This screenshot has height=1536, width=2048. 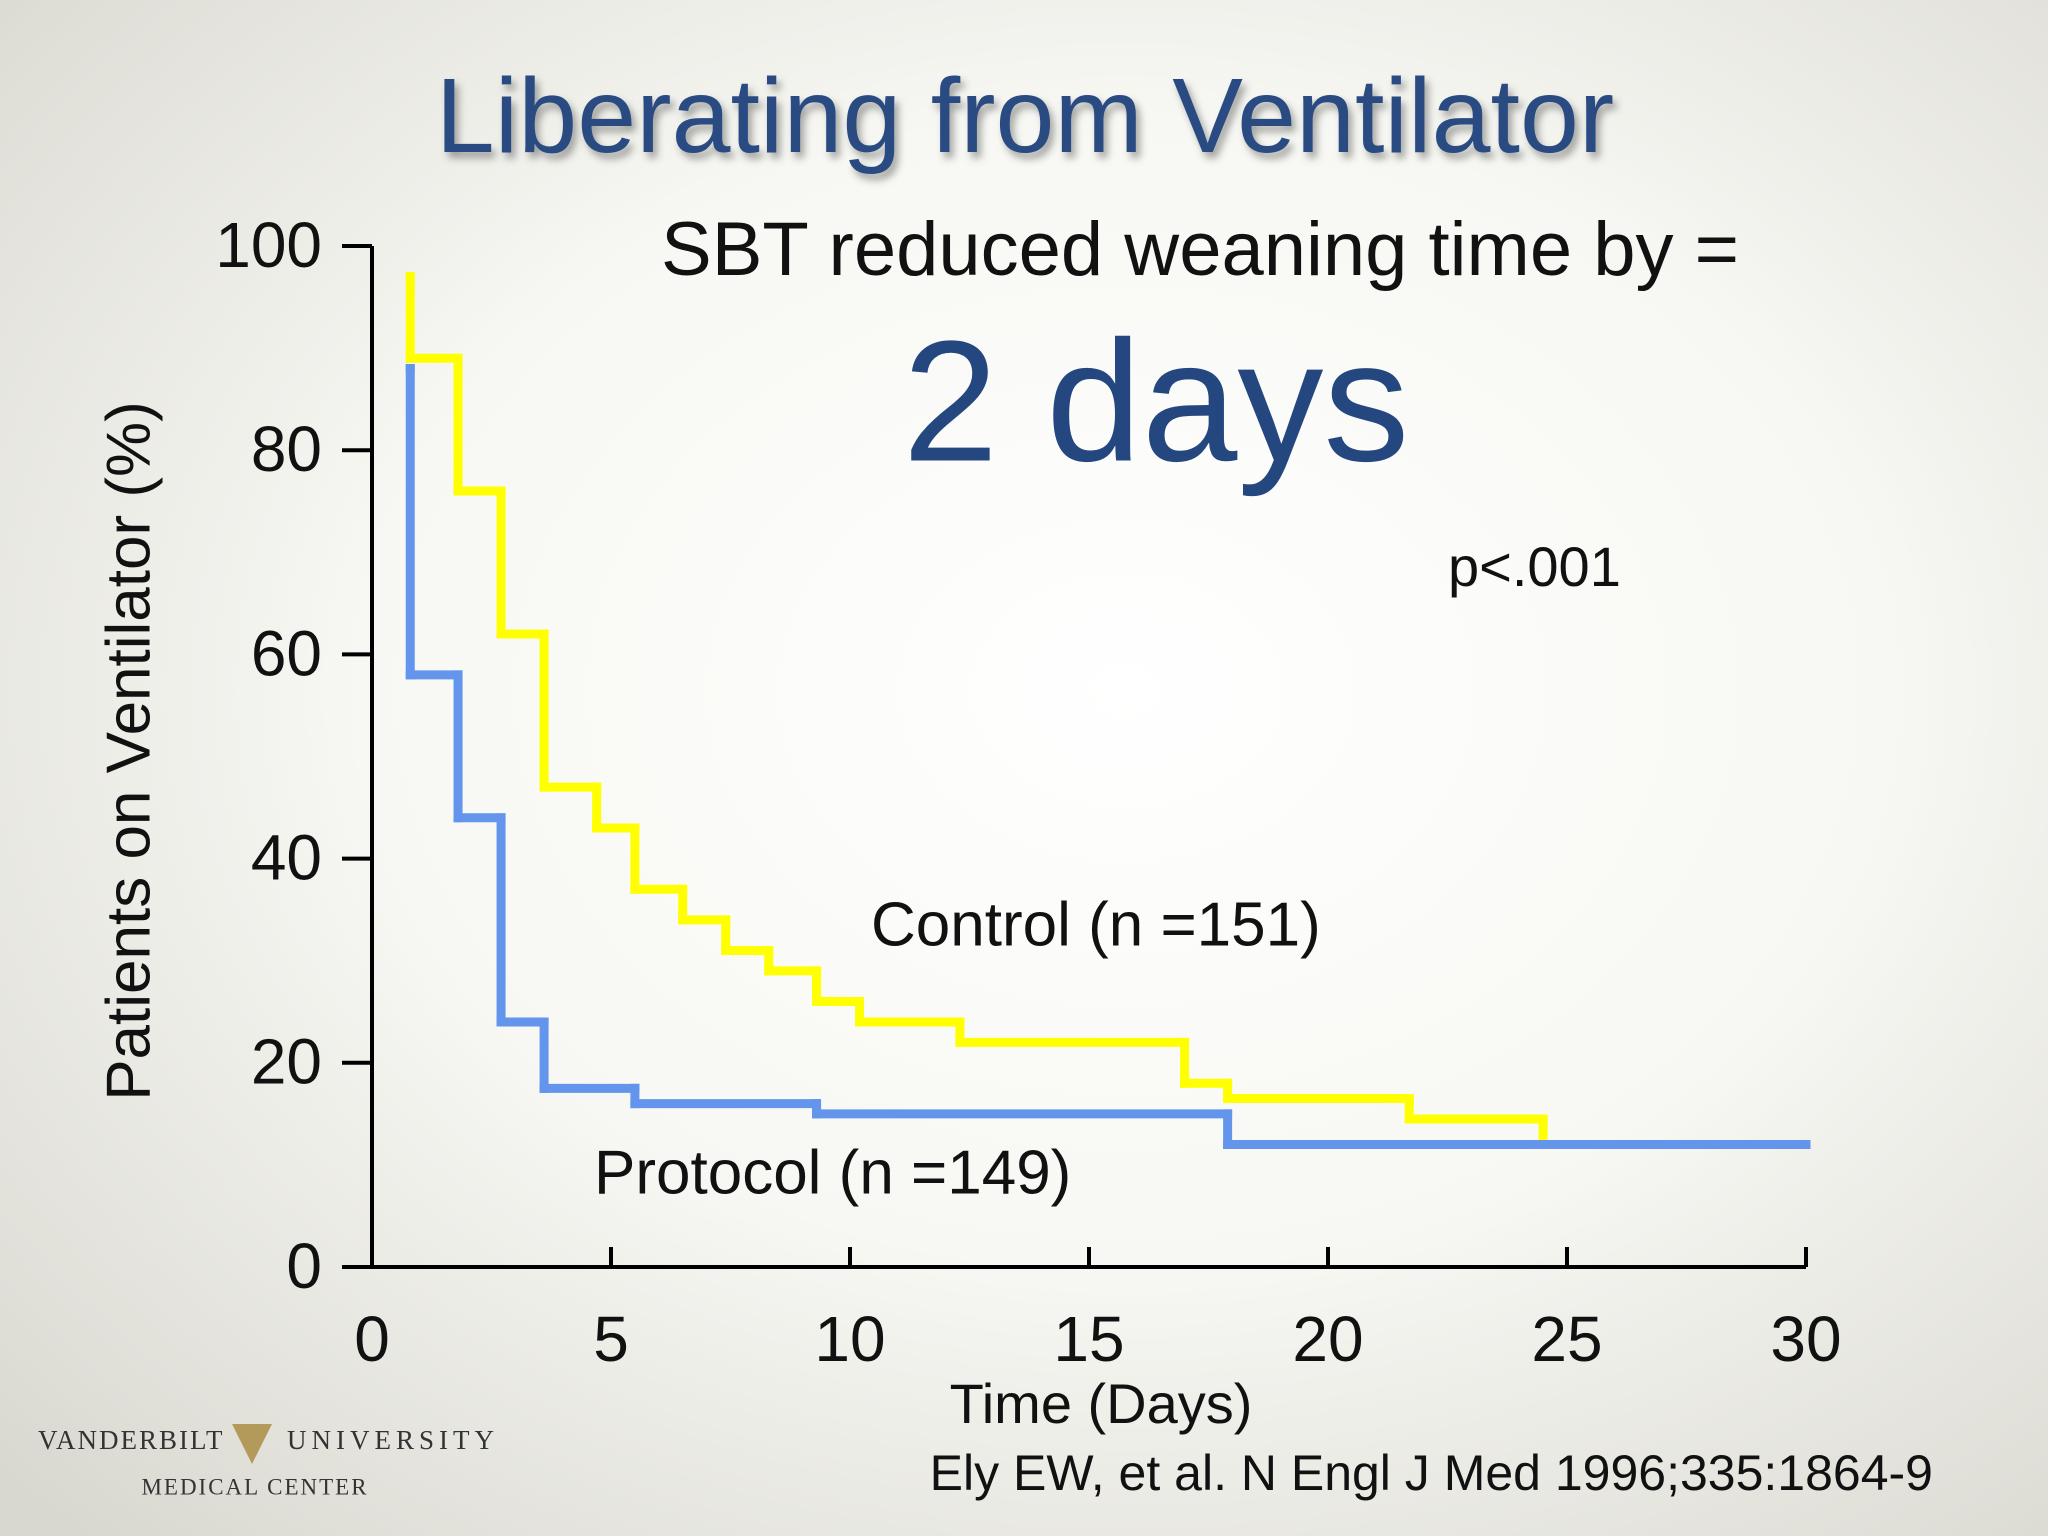 What do you see at coordinates (254, 1486) in the screenshot?
I see `logo-text: MEDICAL CENTER` at bounding box center [254, 1486].